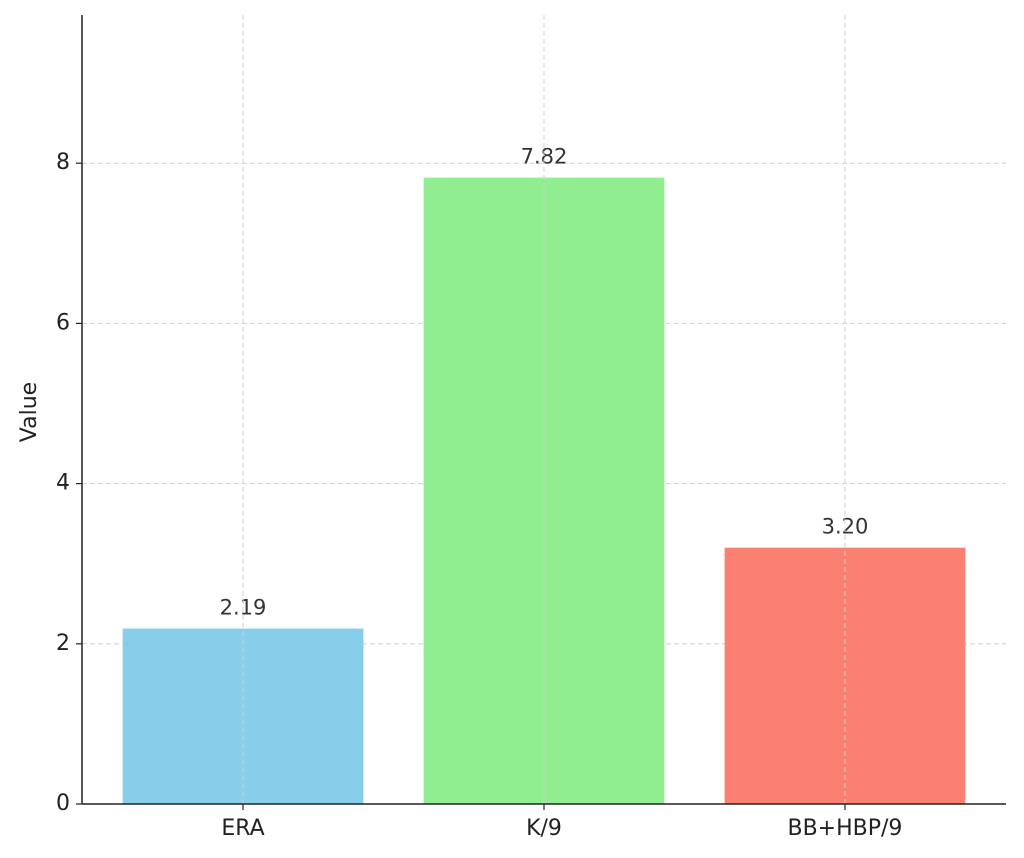  What do you see at coordinates (63, 483) in the screenshot?
I see `y-tick-label: 4` at bounding box center [63, 483].